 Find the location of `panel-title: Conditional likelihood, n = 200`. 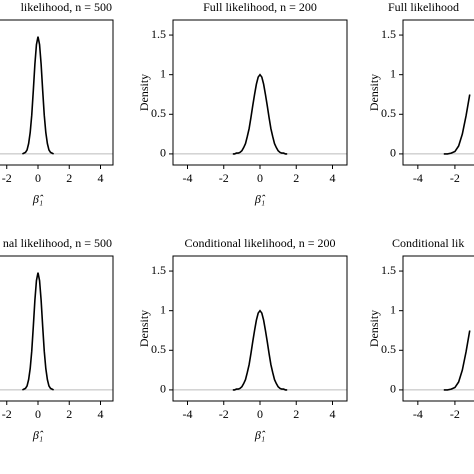

panel-title: Conditional likelihood, n = 200 is located at coordinates (259, 243).